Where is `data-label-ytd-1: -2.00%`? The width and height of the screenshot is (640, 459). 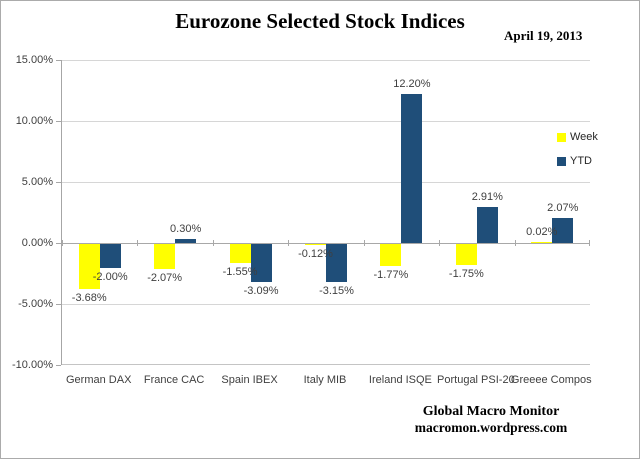 data-label-ytd-1: -2.00% is located at coordinates (110, 277).